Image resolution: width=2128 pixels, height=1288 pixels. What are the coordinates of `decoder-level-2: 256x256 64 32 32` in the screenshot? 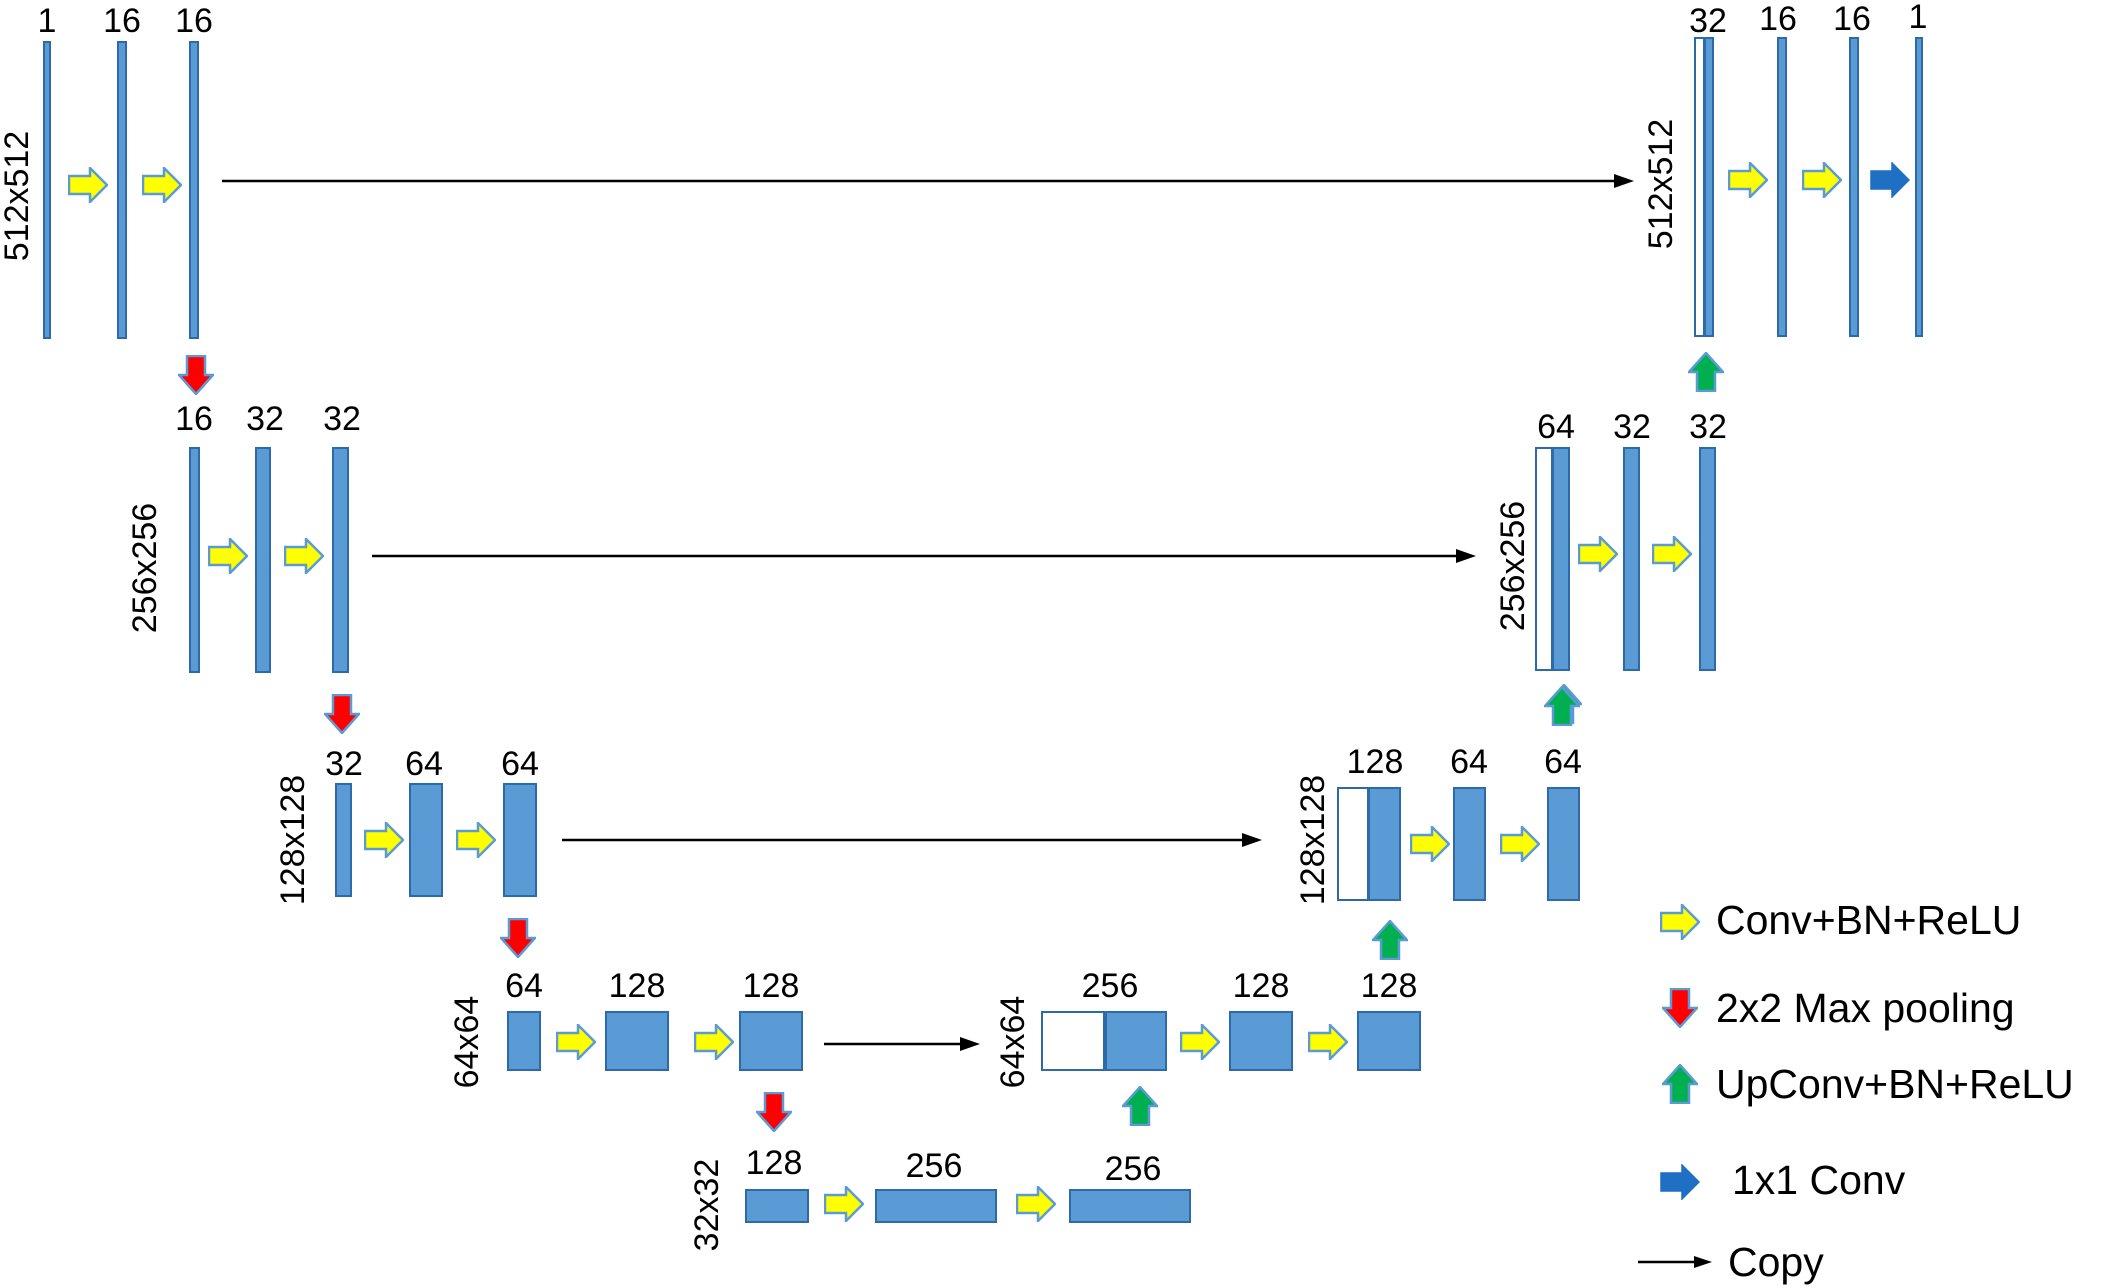 It's located at (1610, 567).